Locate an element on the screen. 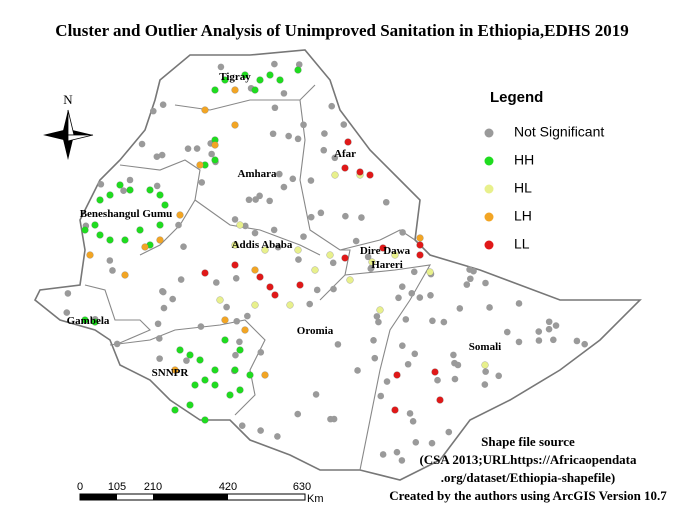  north-arrow: N is located at coordinates (68, 126).